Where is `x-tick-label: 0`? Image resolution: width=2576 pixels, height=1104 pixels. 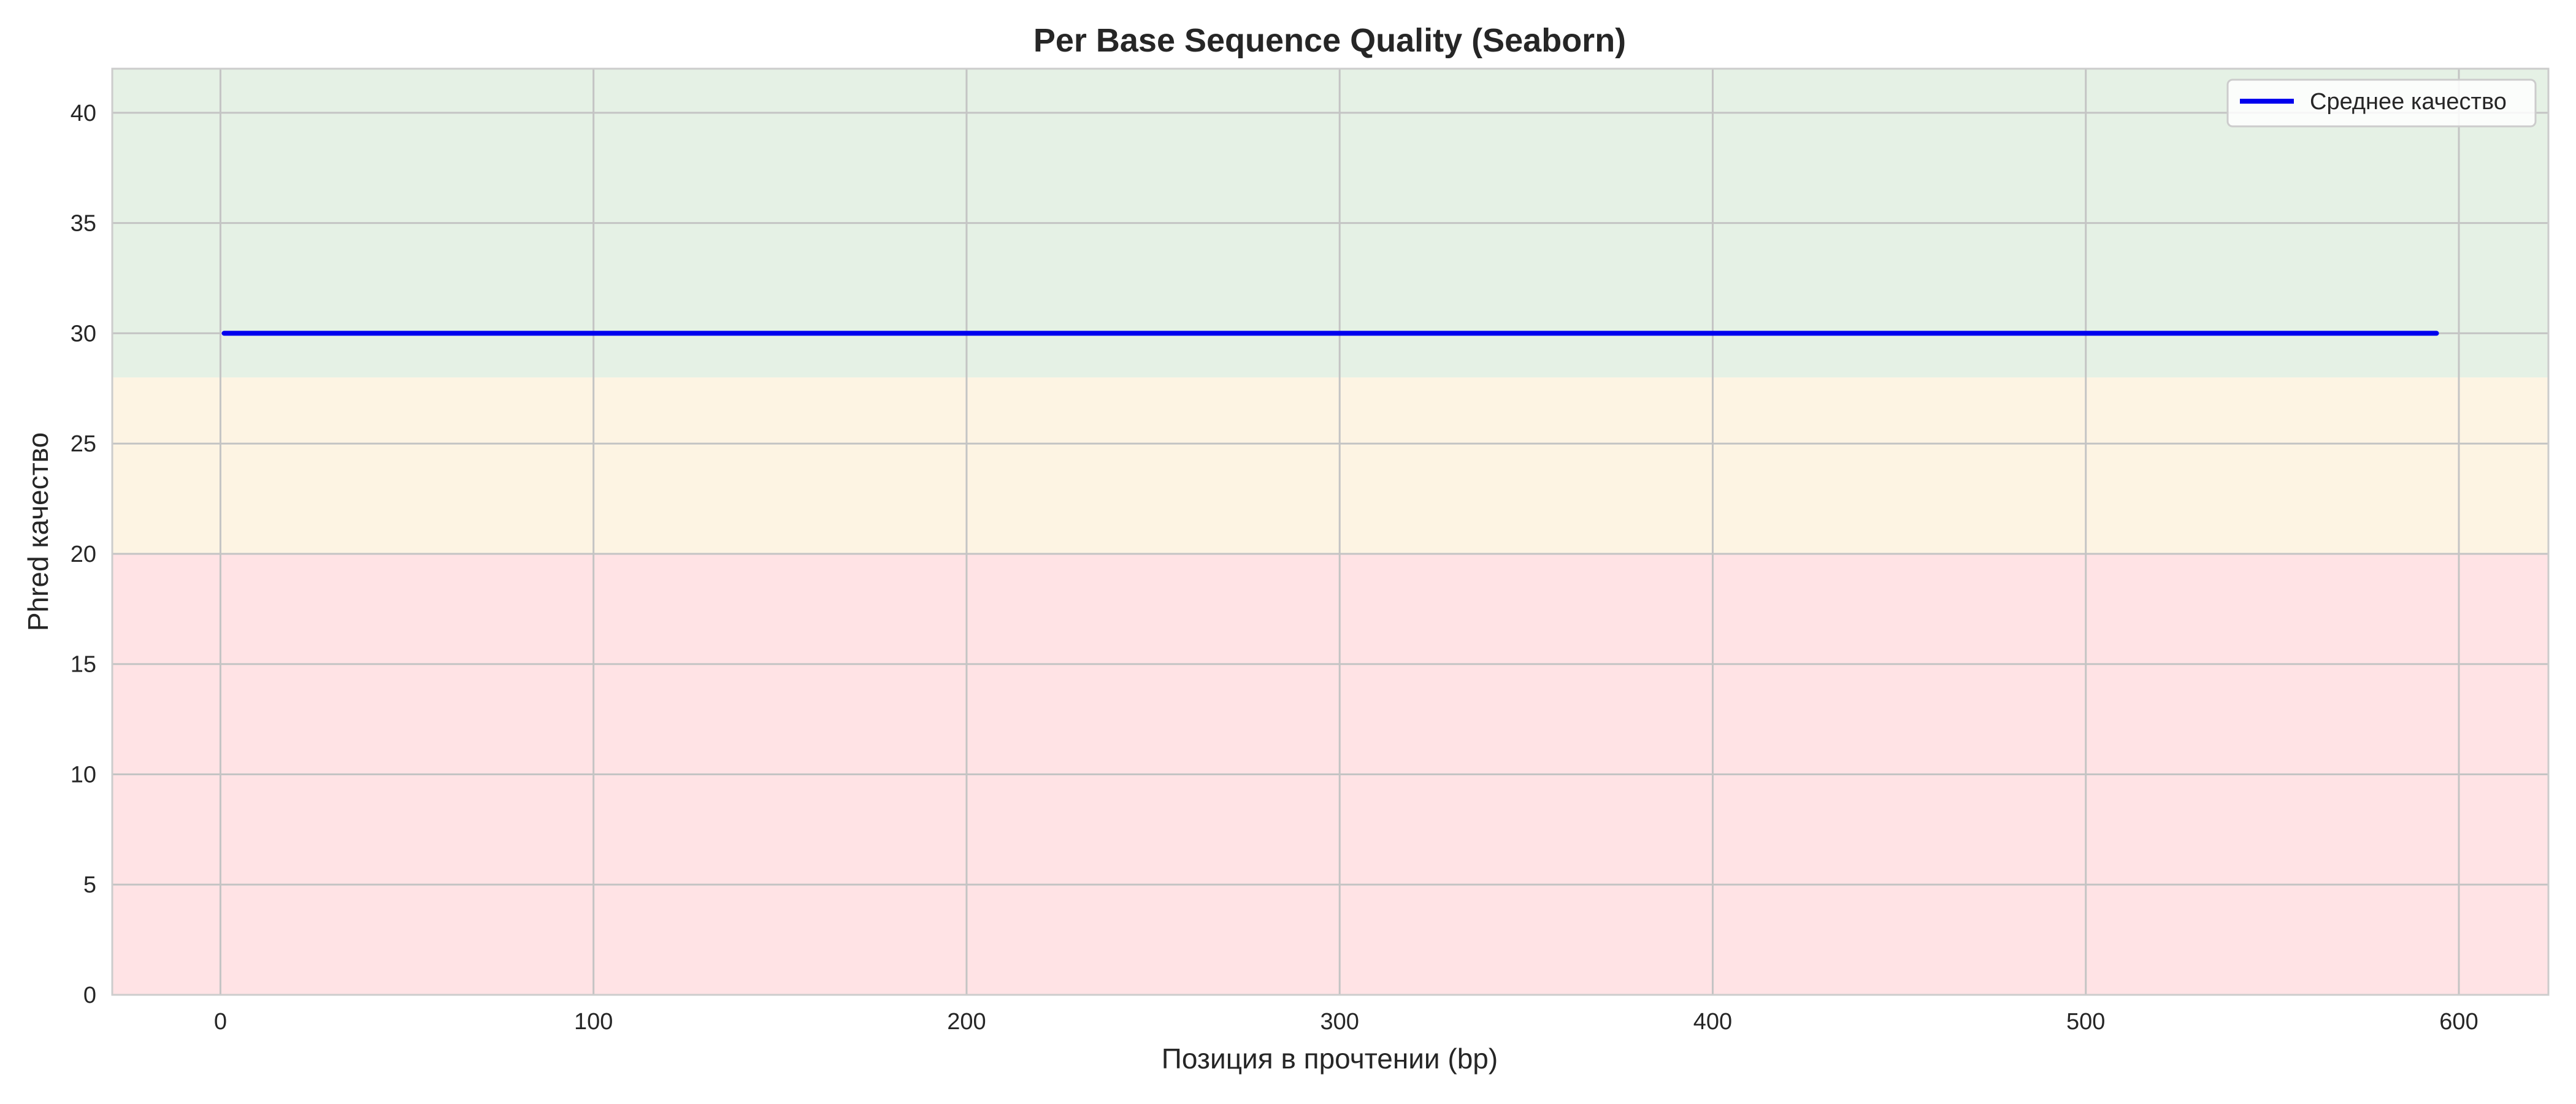 x-tick-label: 0 is located at coordinates (220, 1022).